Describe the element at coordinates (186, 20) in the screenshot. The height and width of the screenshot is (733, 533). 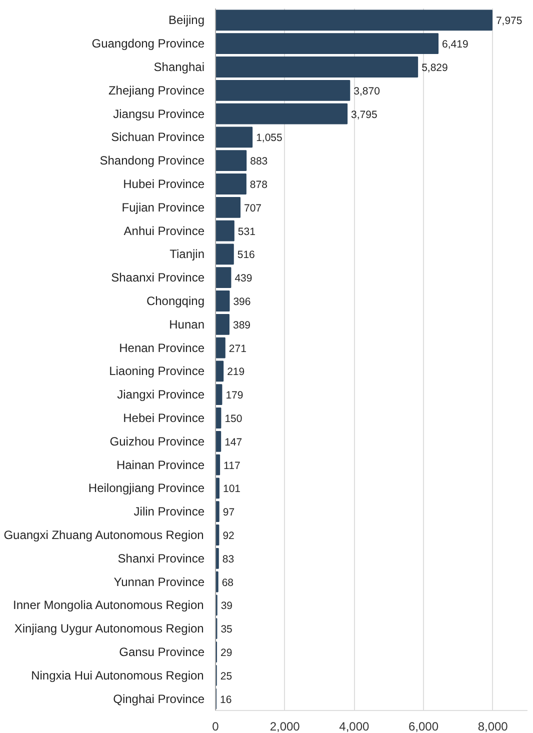
I see `y-tick-label: Beijing` at that location.